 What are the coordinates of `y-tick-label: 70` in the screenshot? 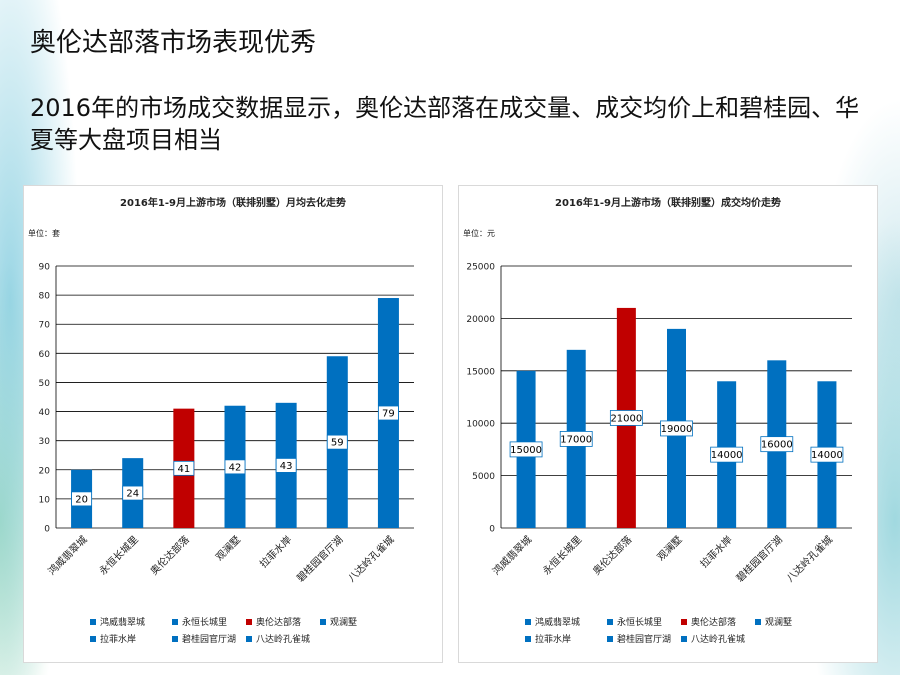 It's located at (45, 326).